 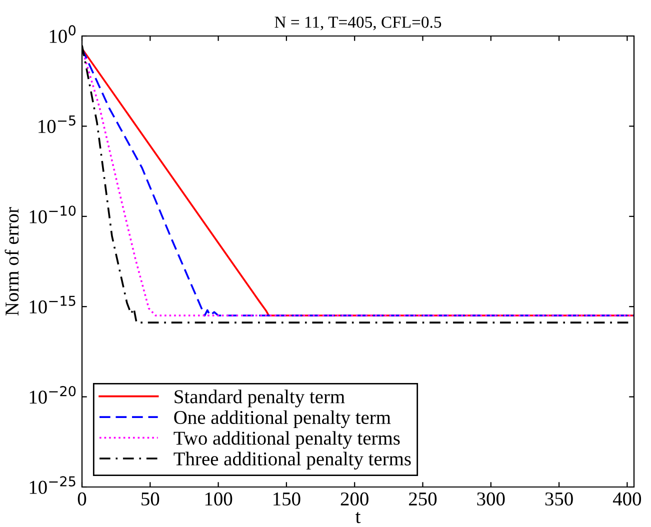 I want to click on x-tick-label: 150, so click(x=287, y=499).